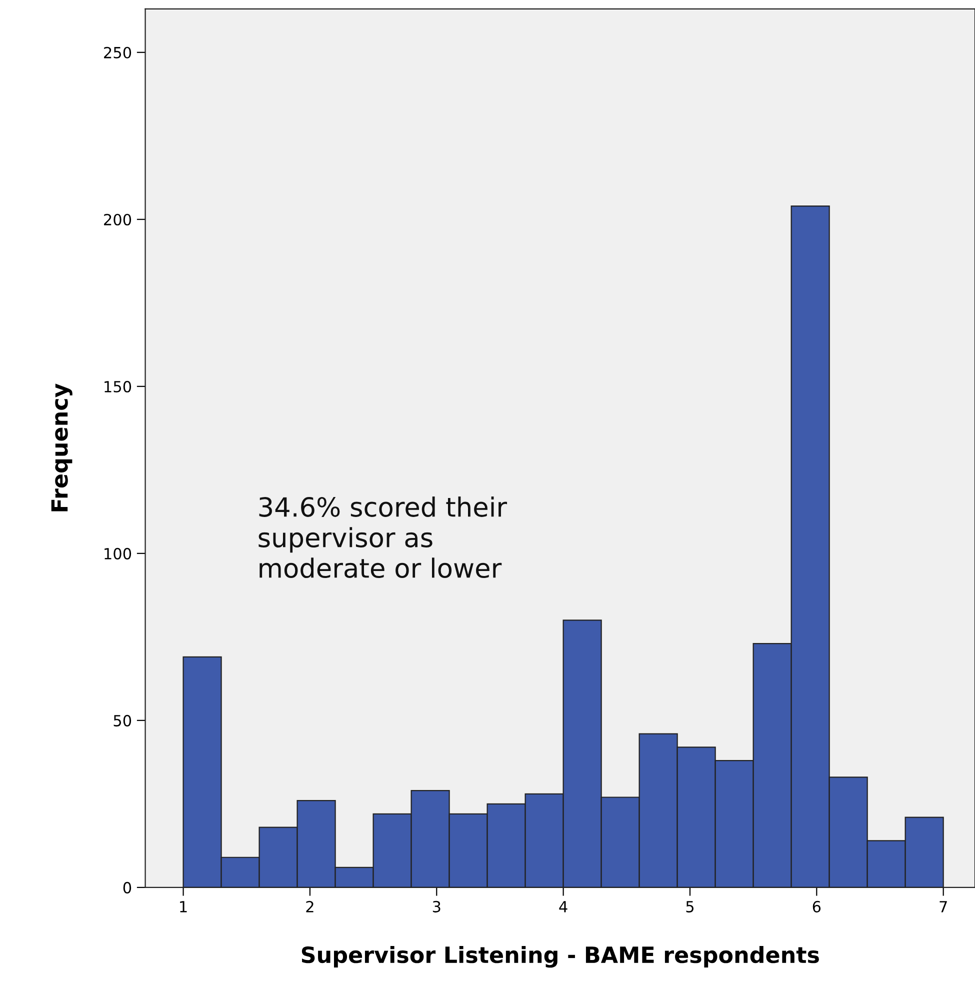 The image size is (975, 996). I want to click on y-tick-label: 0, so click(127, 888).